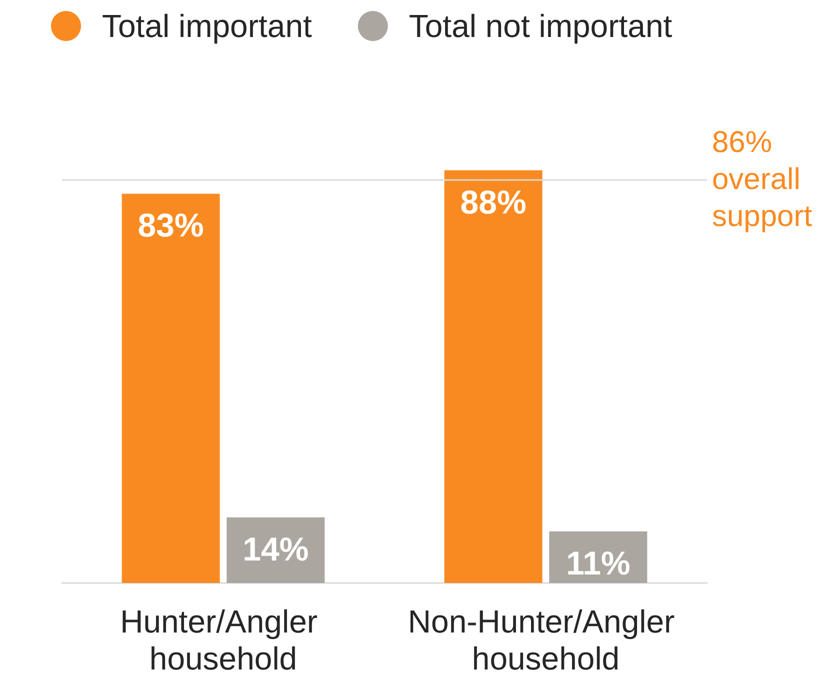 This screenshot has width=823, height=677. I want to click on ref-line-label: 86% overall support, so click(762, 180).